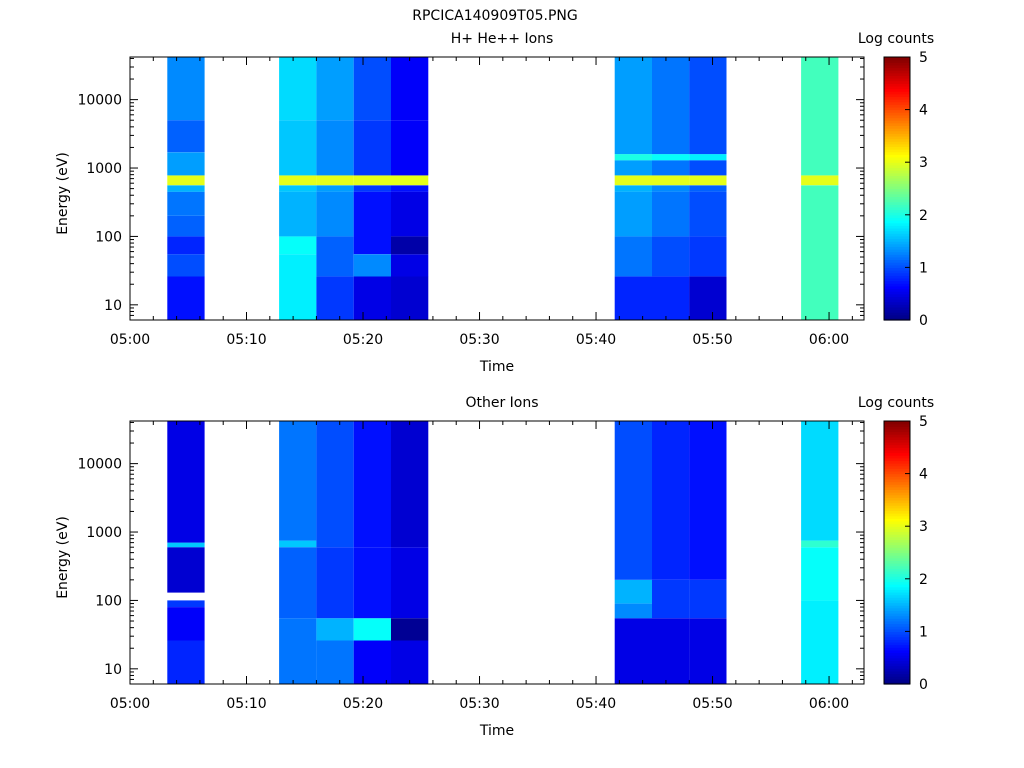  What do you see at coordinates (596, 340) in the screenshot?
I see `x-tick-label: 05:40` at bounding box center [596, 340].